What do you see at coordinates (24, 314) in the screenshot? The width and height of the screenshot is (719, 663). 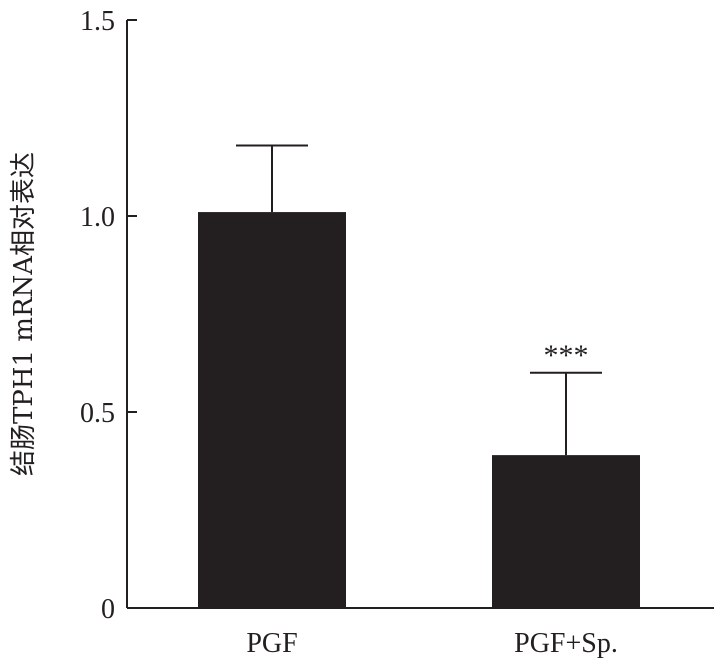 I see `y-axis-title: 结肠TPH1 mRNA相对表达` at bounding box center [24, 314].